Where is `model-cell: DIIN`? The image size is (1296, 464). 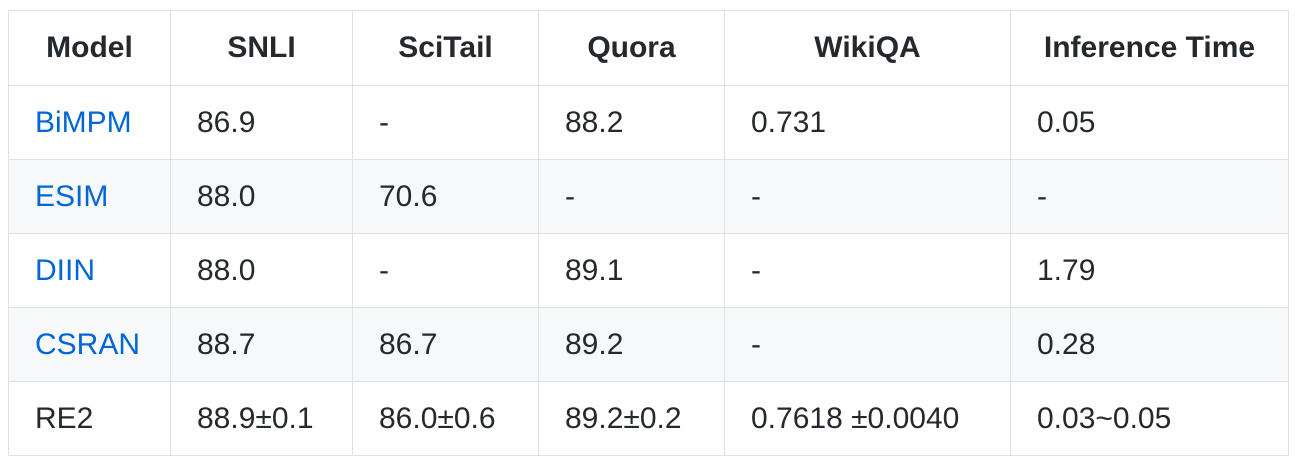
model-cell: DIIN is located at coordinates (89, 270).